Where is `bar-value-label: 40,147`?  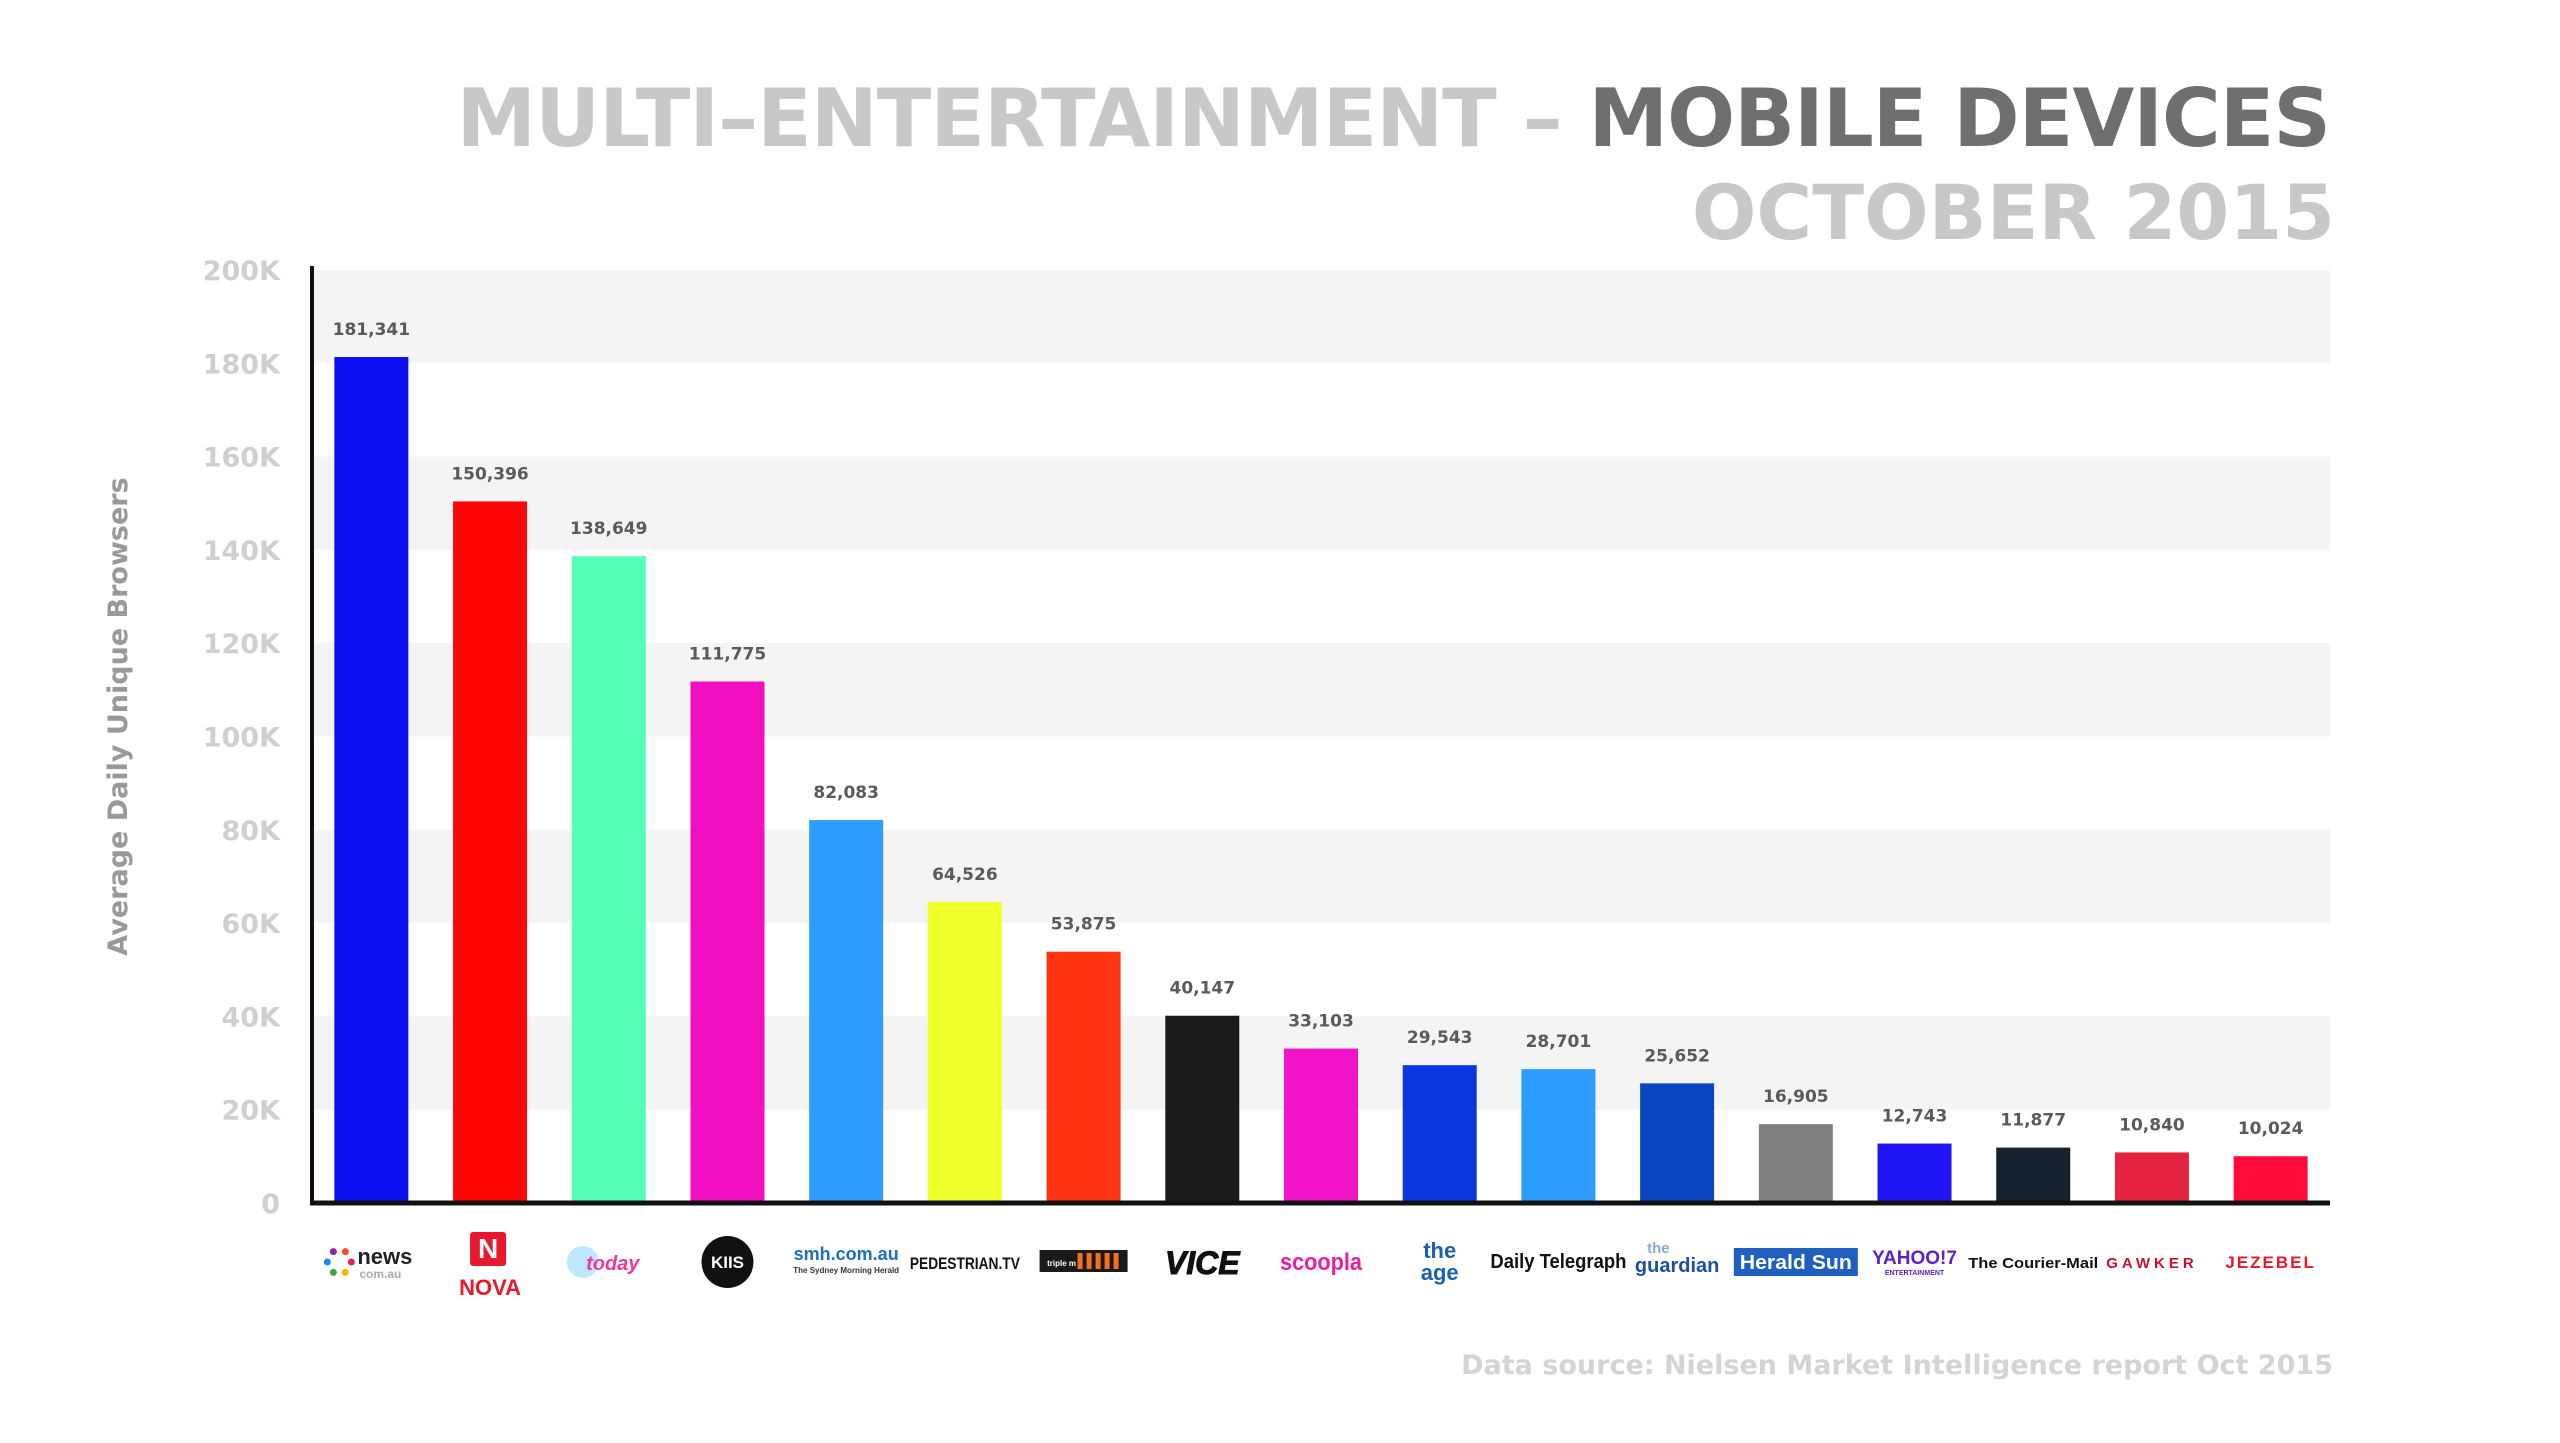
bar-value-label: 40,147 is located at coordinates (1202, 989).